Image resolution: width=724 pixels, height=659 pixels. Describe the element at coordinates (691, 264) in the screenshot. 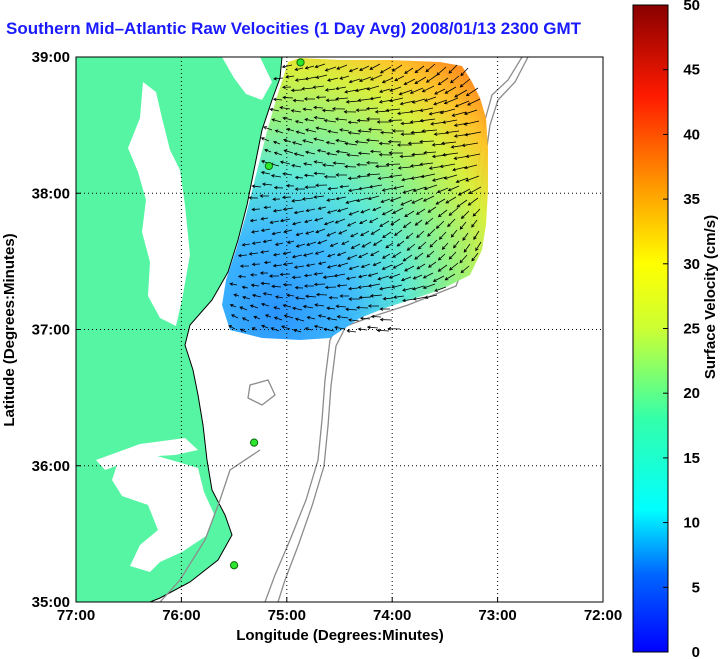

I see `colorbar-tick-label: 30` at that location.